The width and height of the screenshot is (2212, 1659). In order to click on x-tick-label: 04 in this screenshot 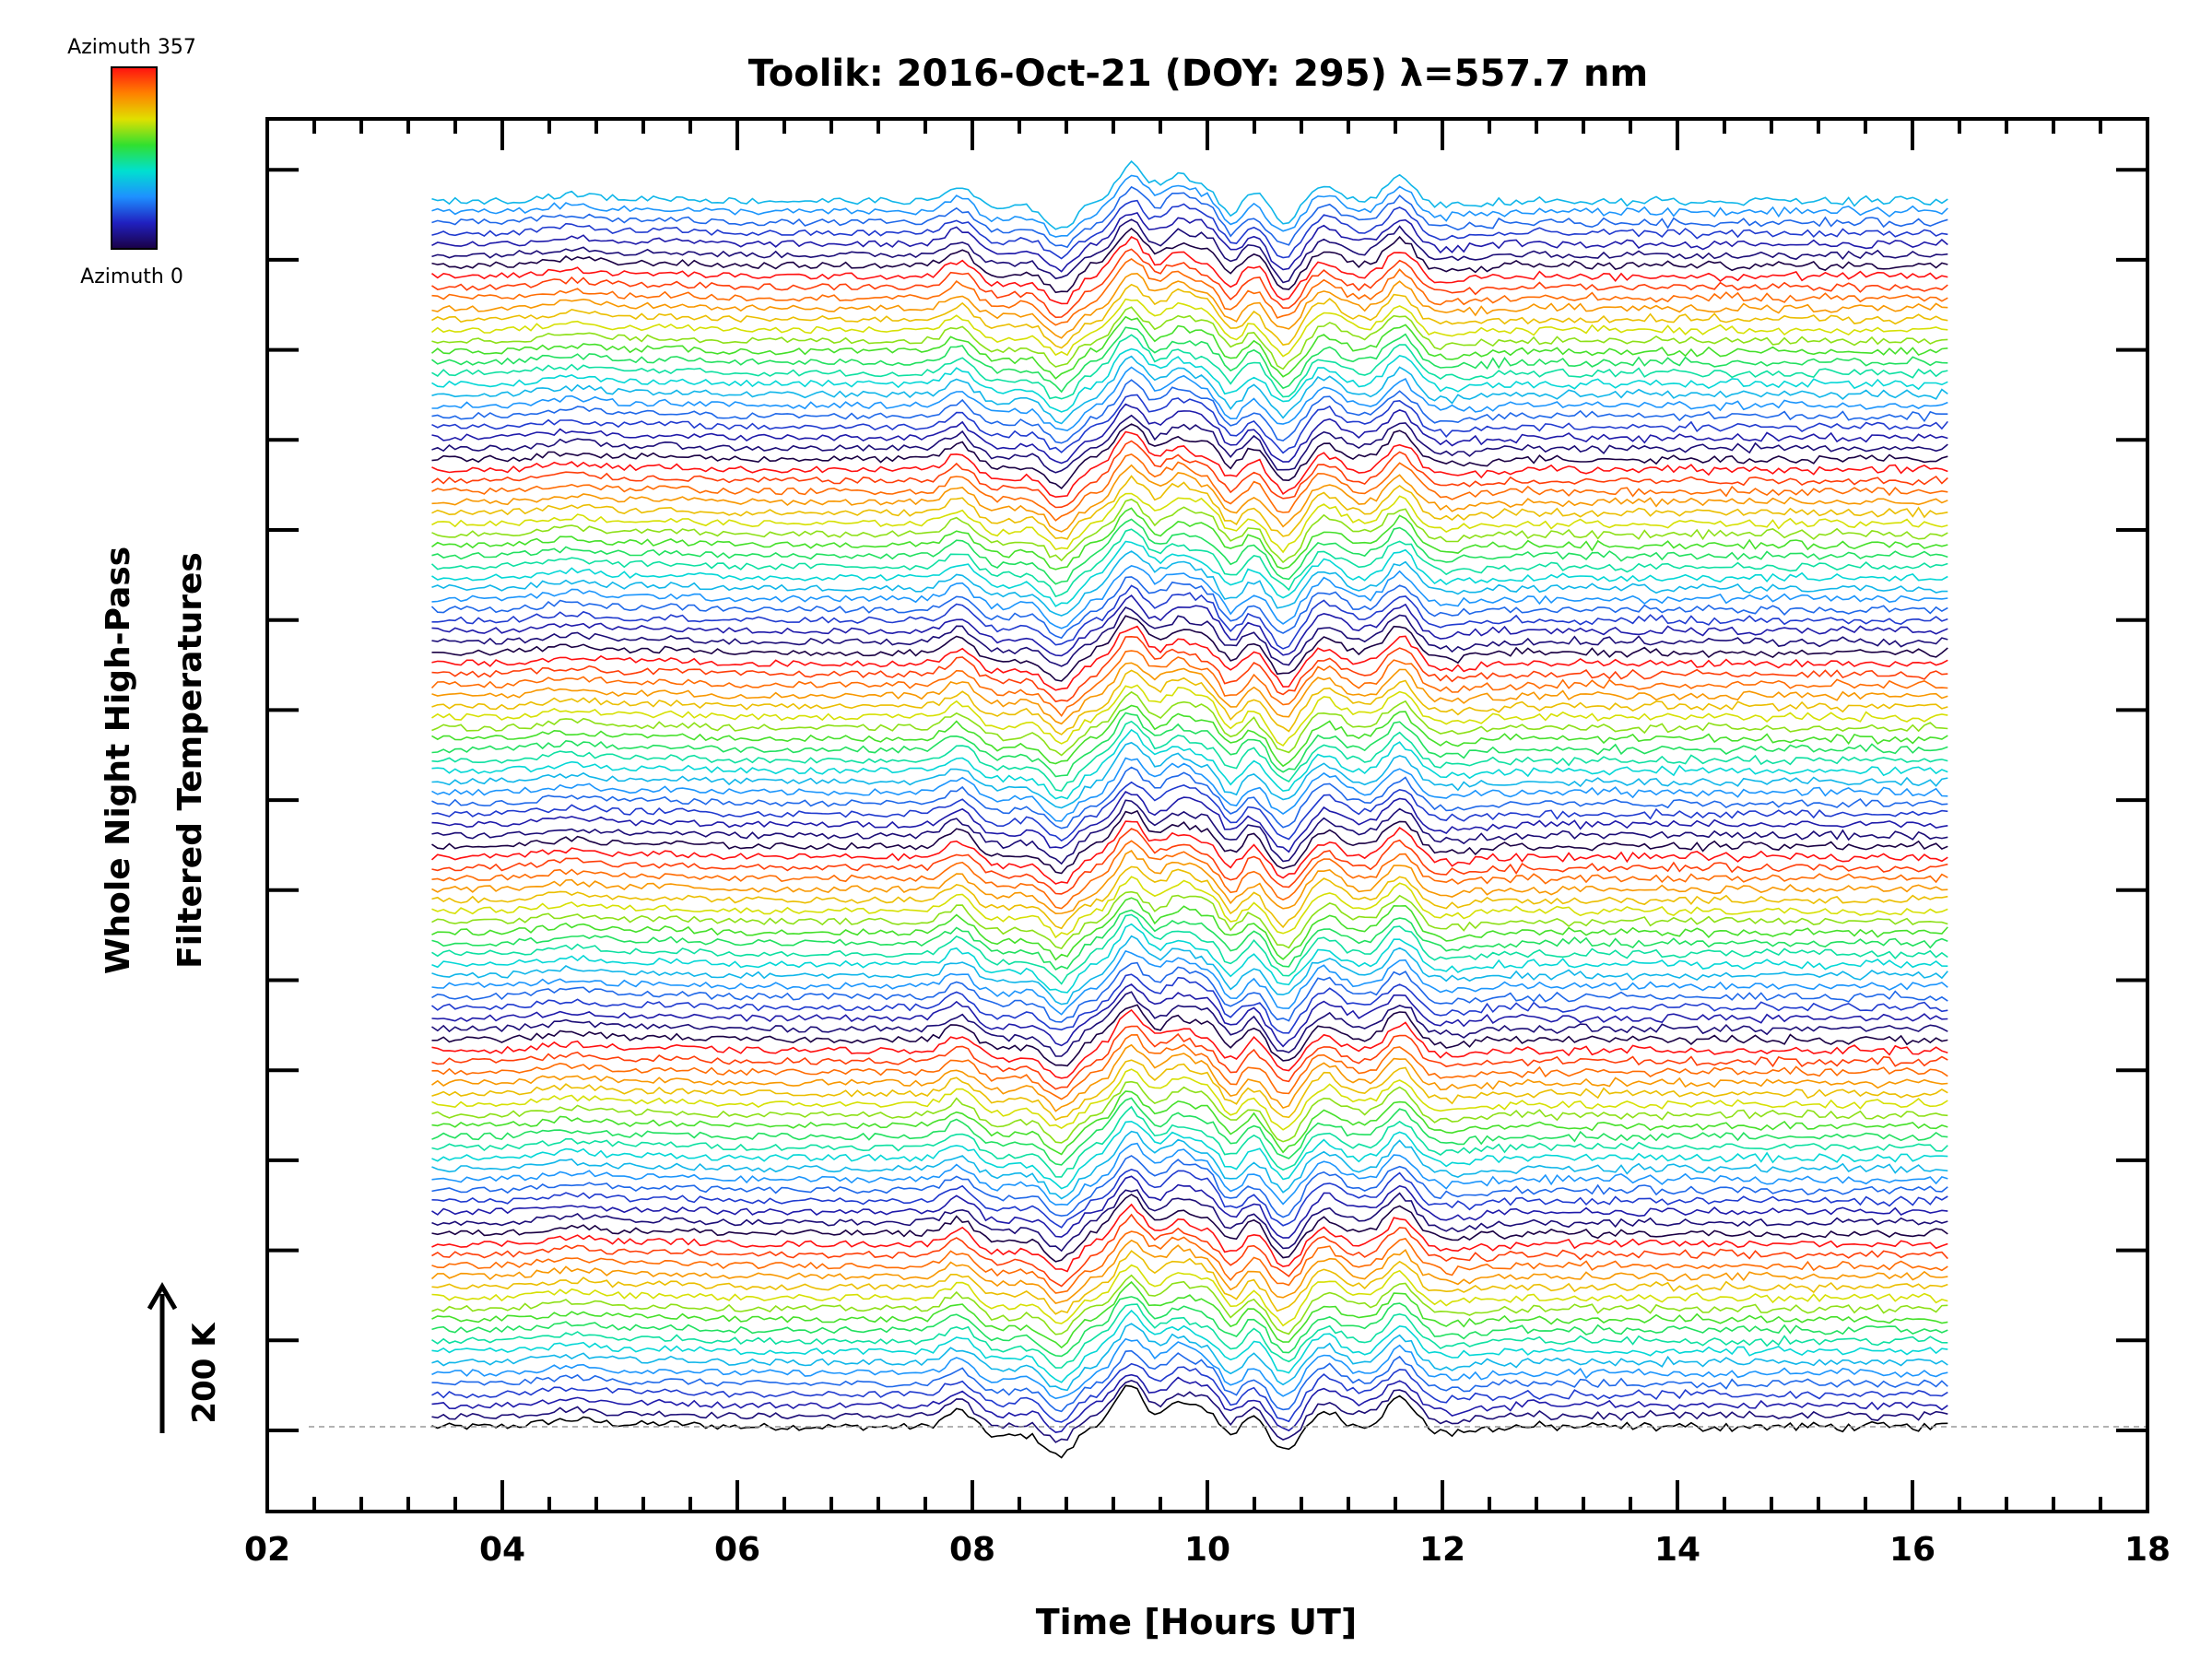, I will do `click(502, 1550)`.